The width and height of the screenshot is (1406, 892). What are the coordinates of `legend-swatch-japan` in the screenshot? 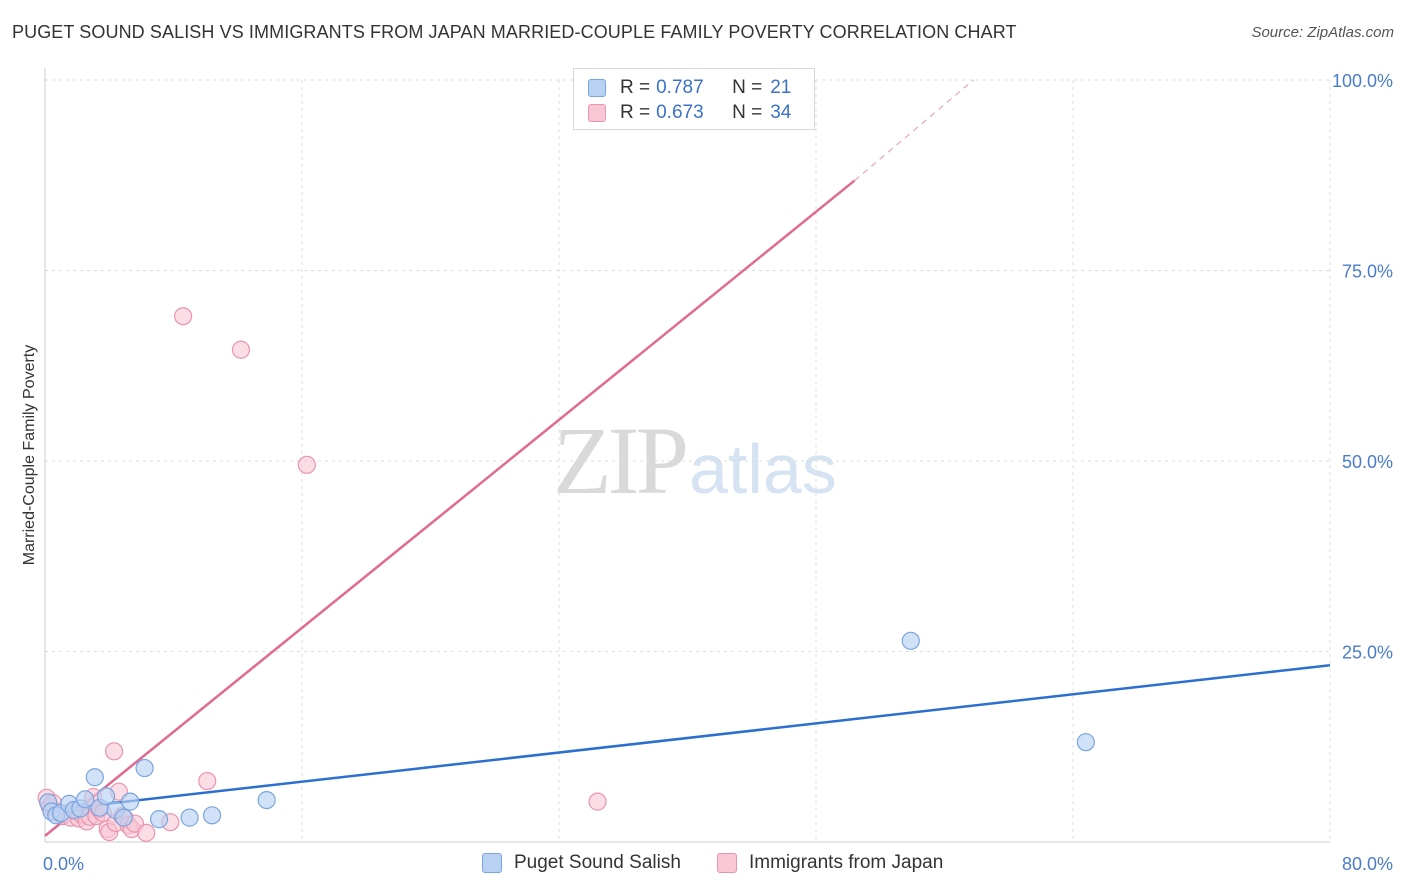 It's located at (597, 113).